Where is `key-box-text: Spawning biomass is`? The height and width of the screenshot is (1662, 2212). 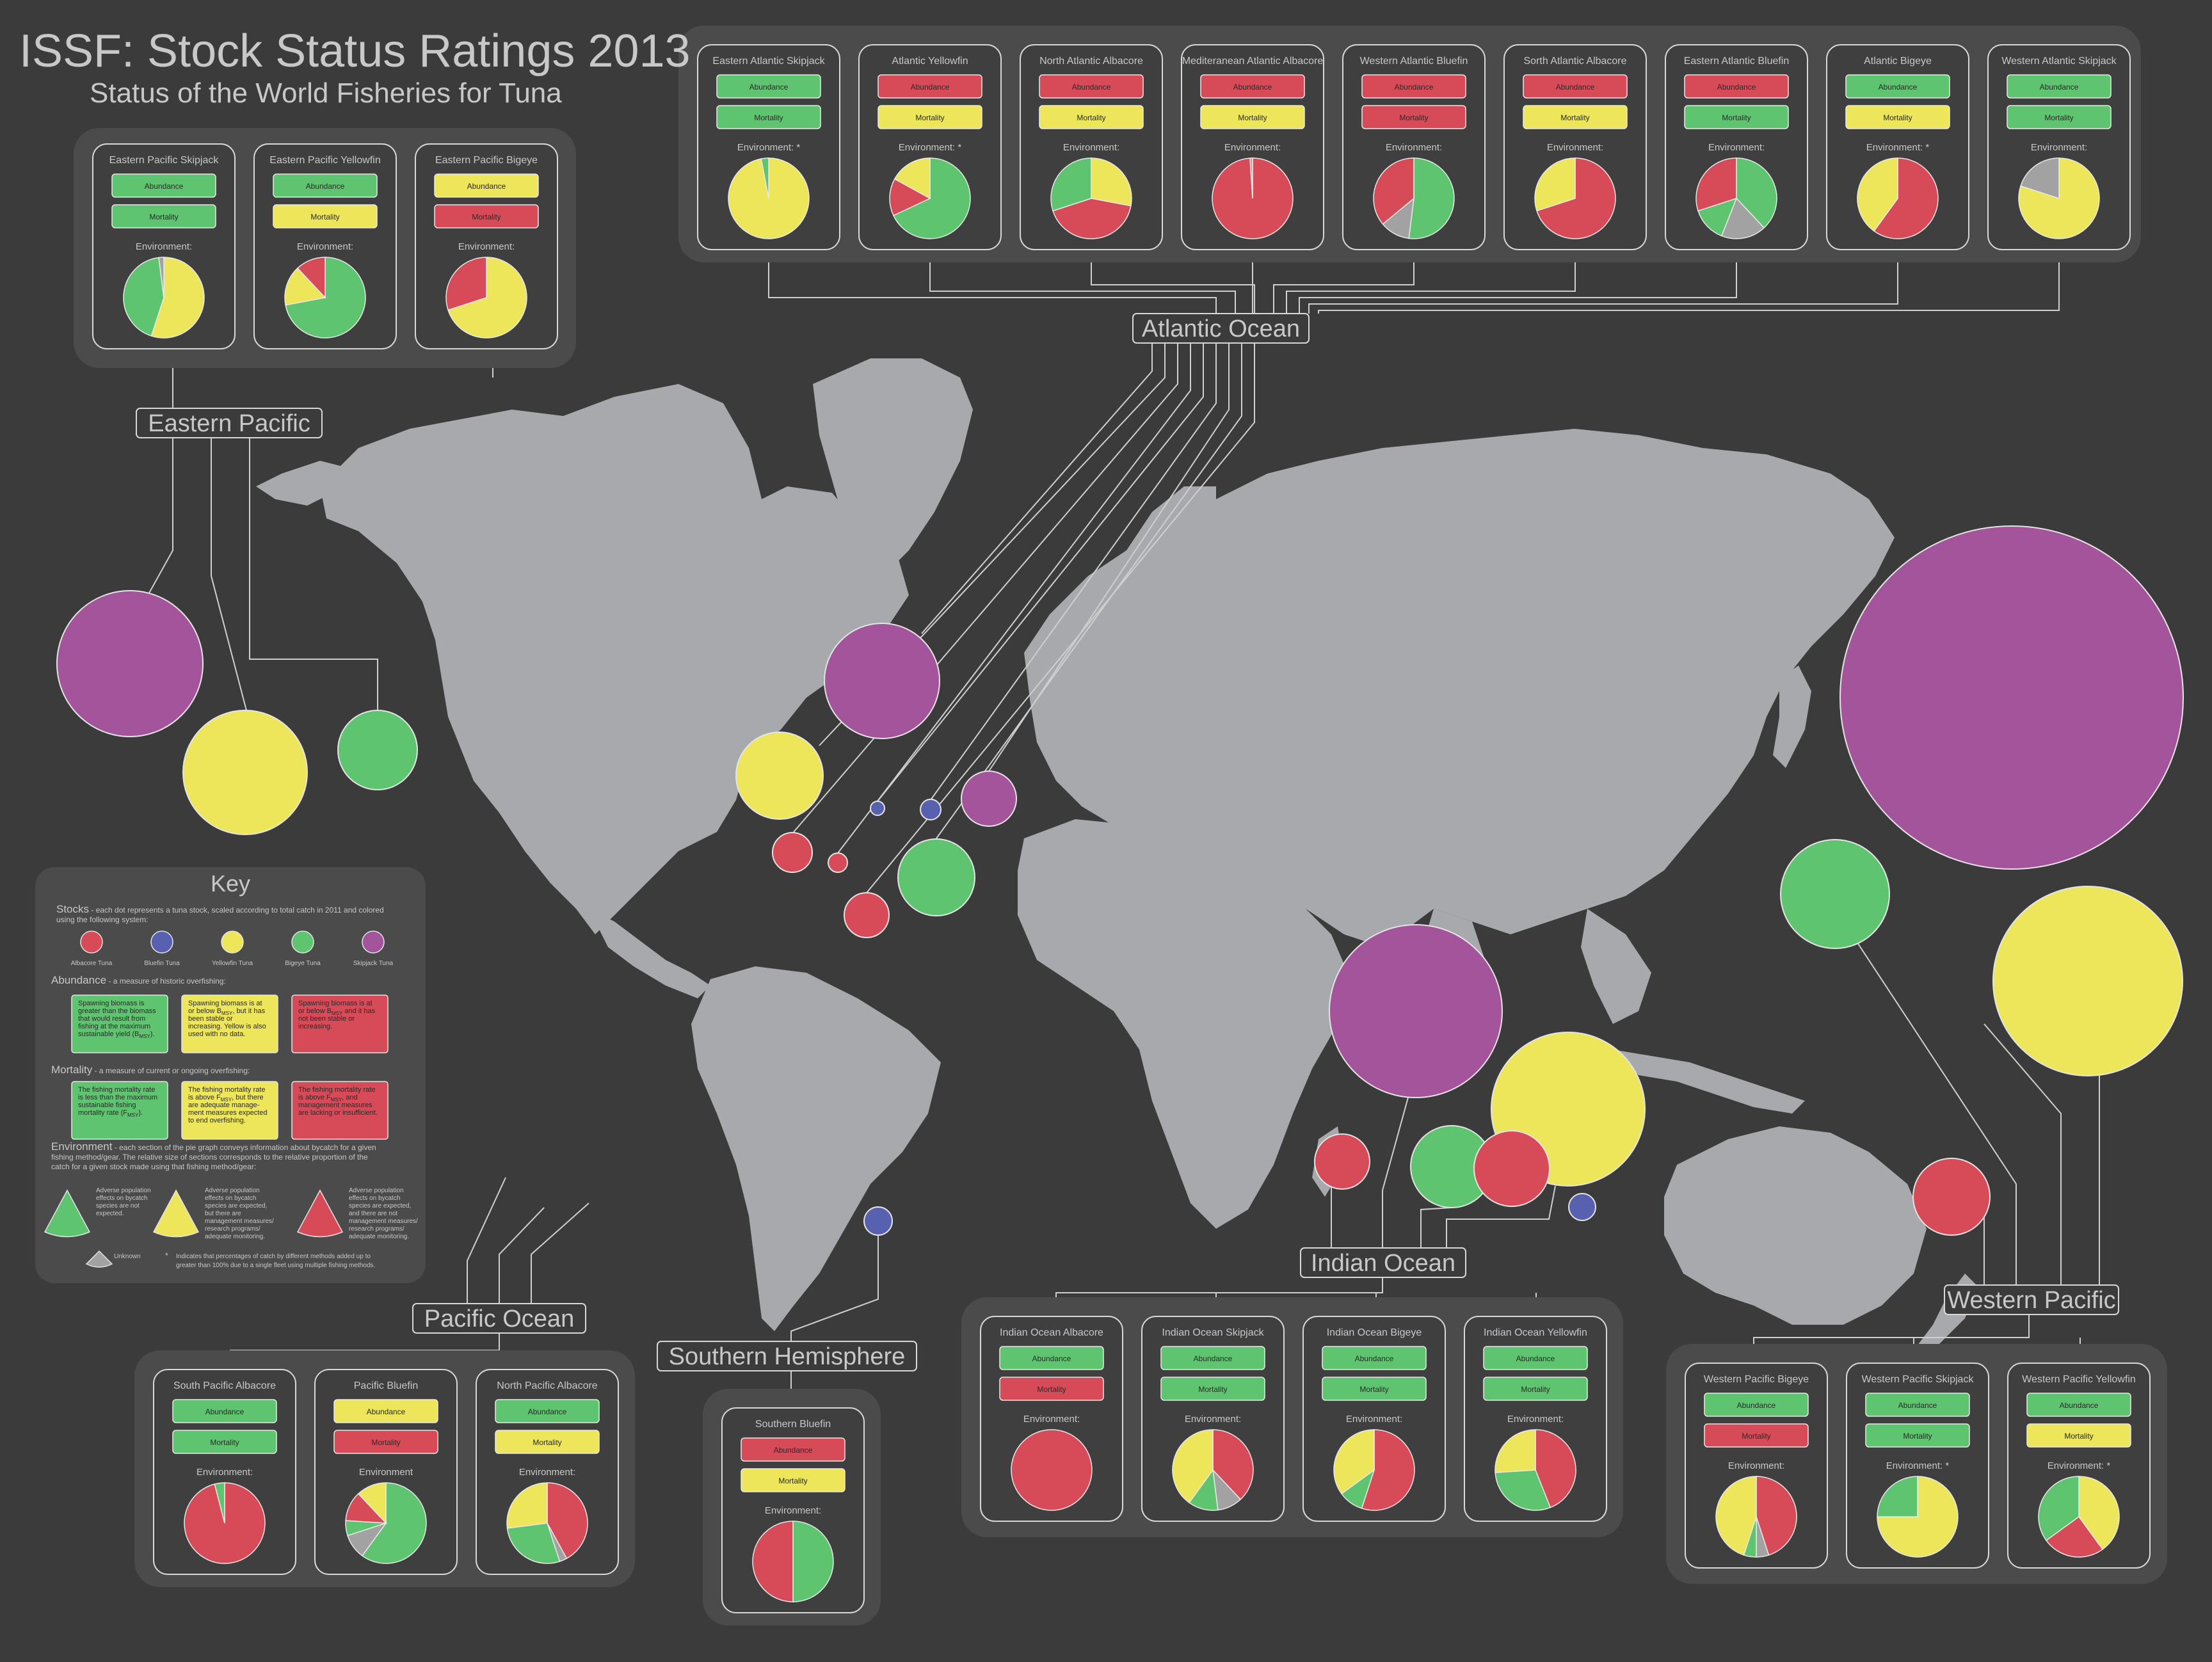
key-box-text: Spawning biomass is is located at coordinates (111, 1004).